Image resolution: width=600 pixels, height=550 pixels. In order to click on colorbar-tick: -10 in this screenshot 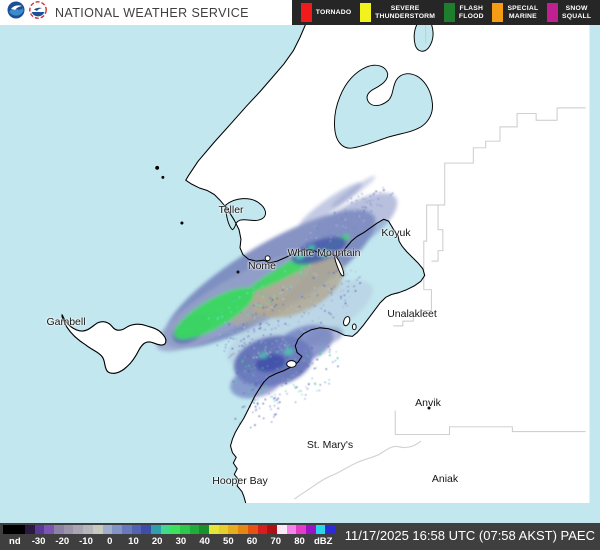, I will do `click(86, 541)`.